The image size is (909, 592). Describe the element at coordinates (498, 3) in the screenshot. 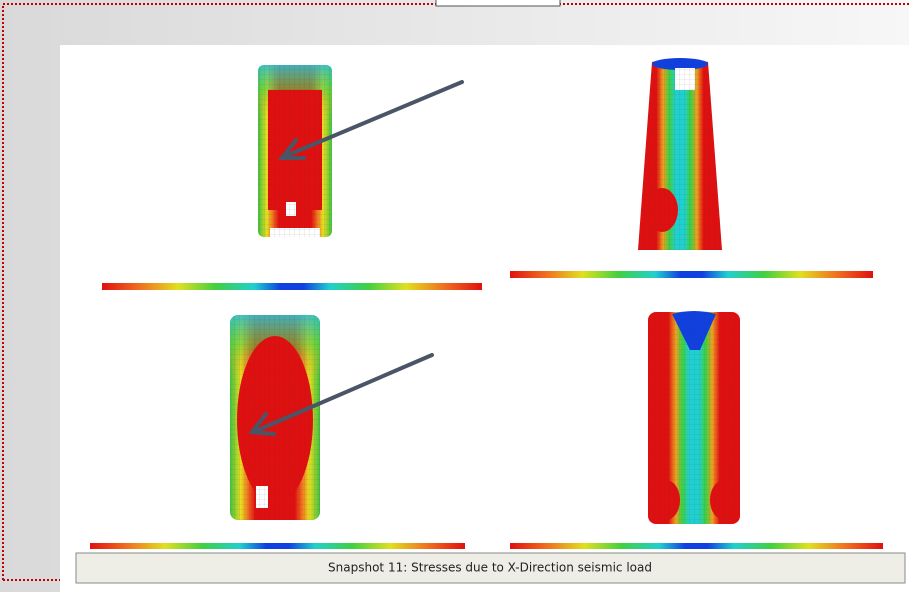

I see `header-tab` at that location.